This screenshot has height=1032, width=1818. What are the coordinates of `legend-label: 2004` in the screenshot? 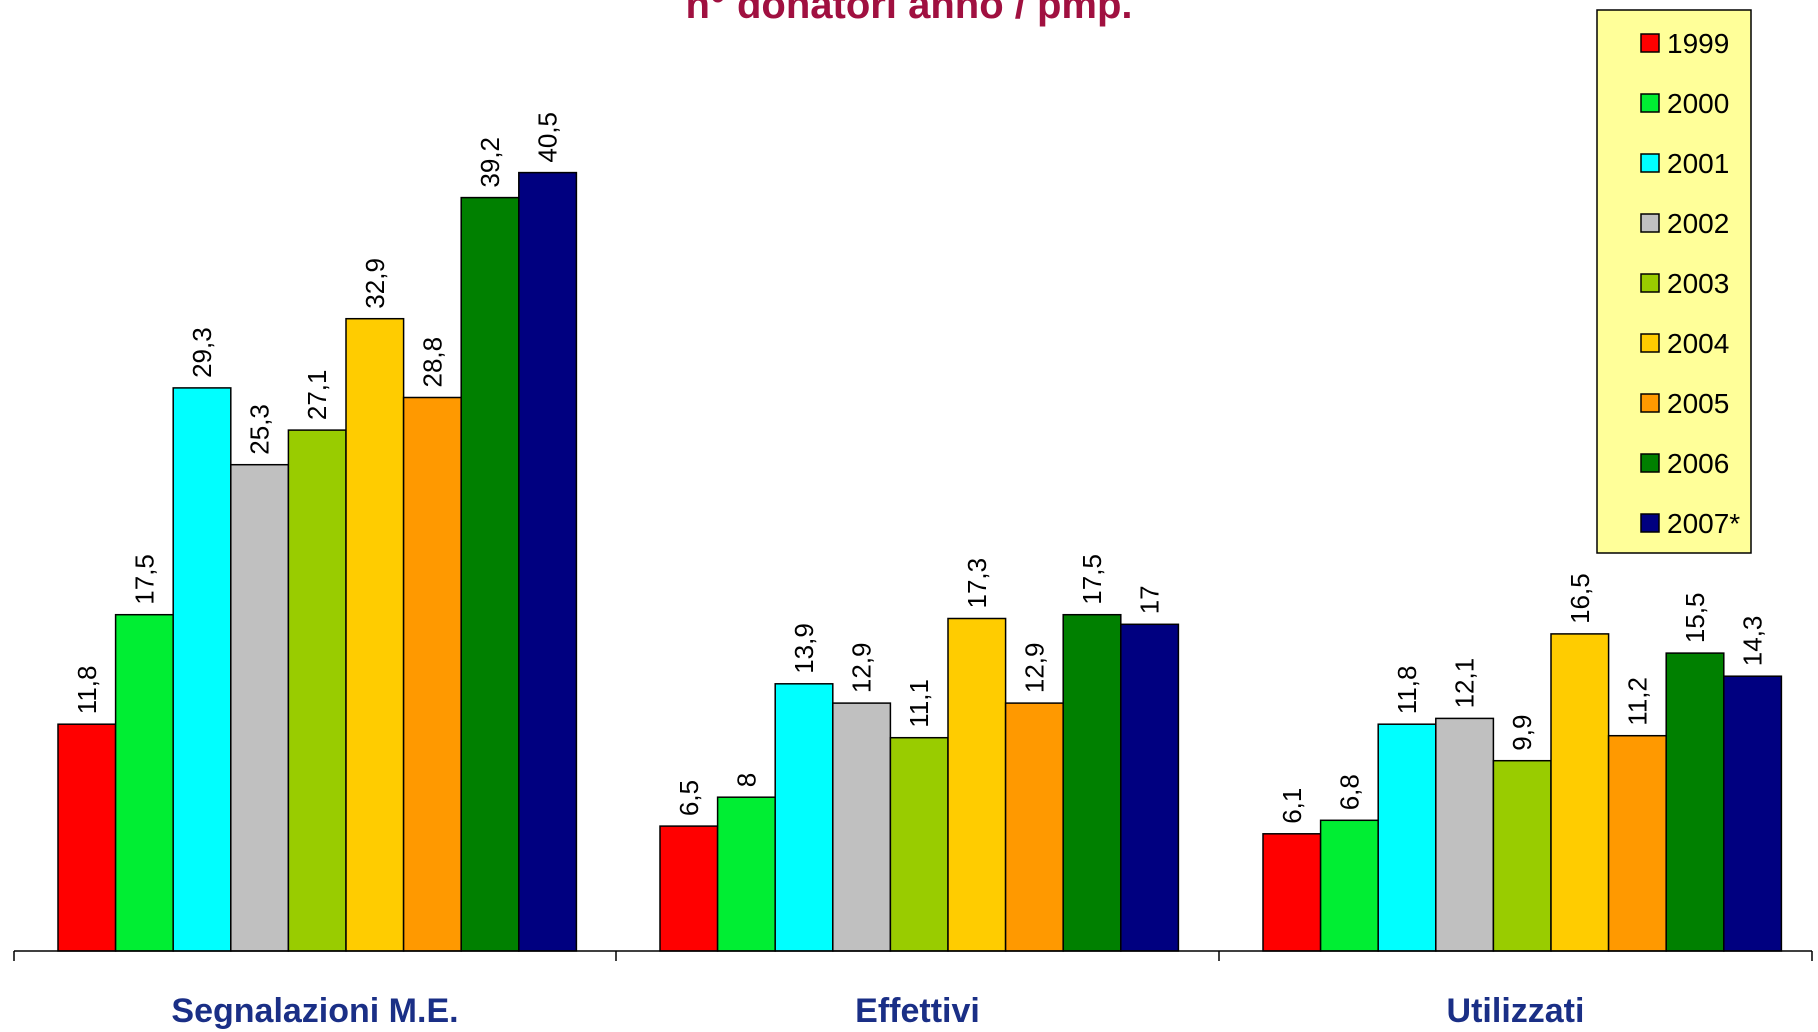 It's located at (1698, 343).